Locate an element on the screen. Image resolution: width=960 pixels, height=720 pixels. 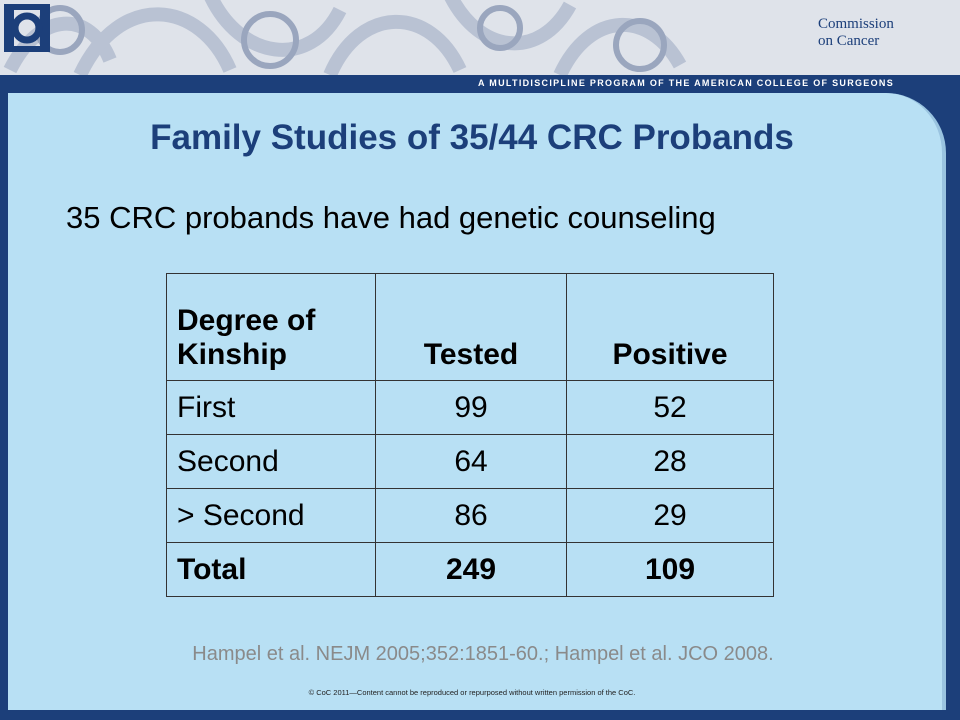
cell-tested: 64 is located at coordinates (471, 461).